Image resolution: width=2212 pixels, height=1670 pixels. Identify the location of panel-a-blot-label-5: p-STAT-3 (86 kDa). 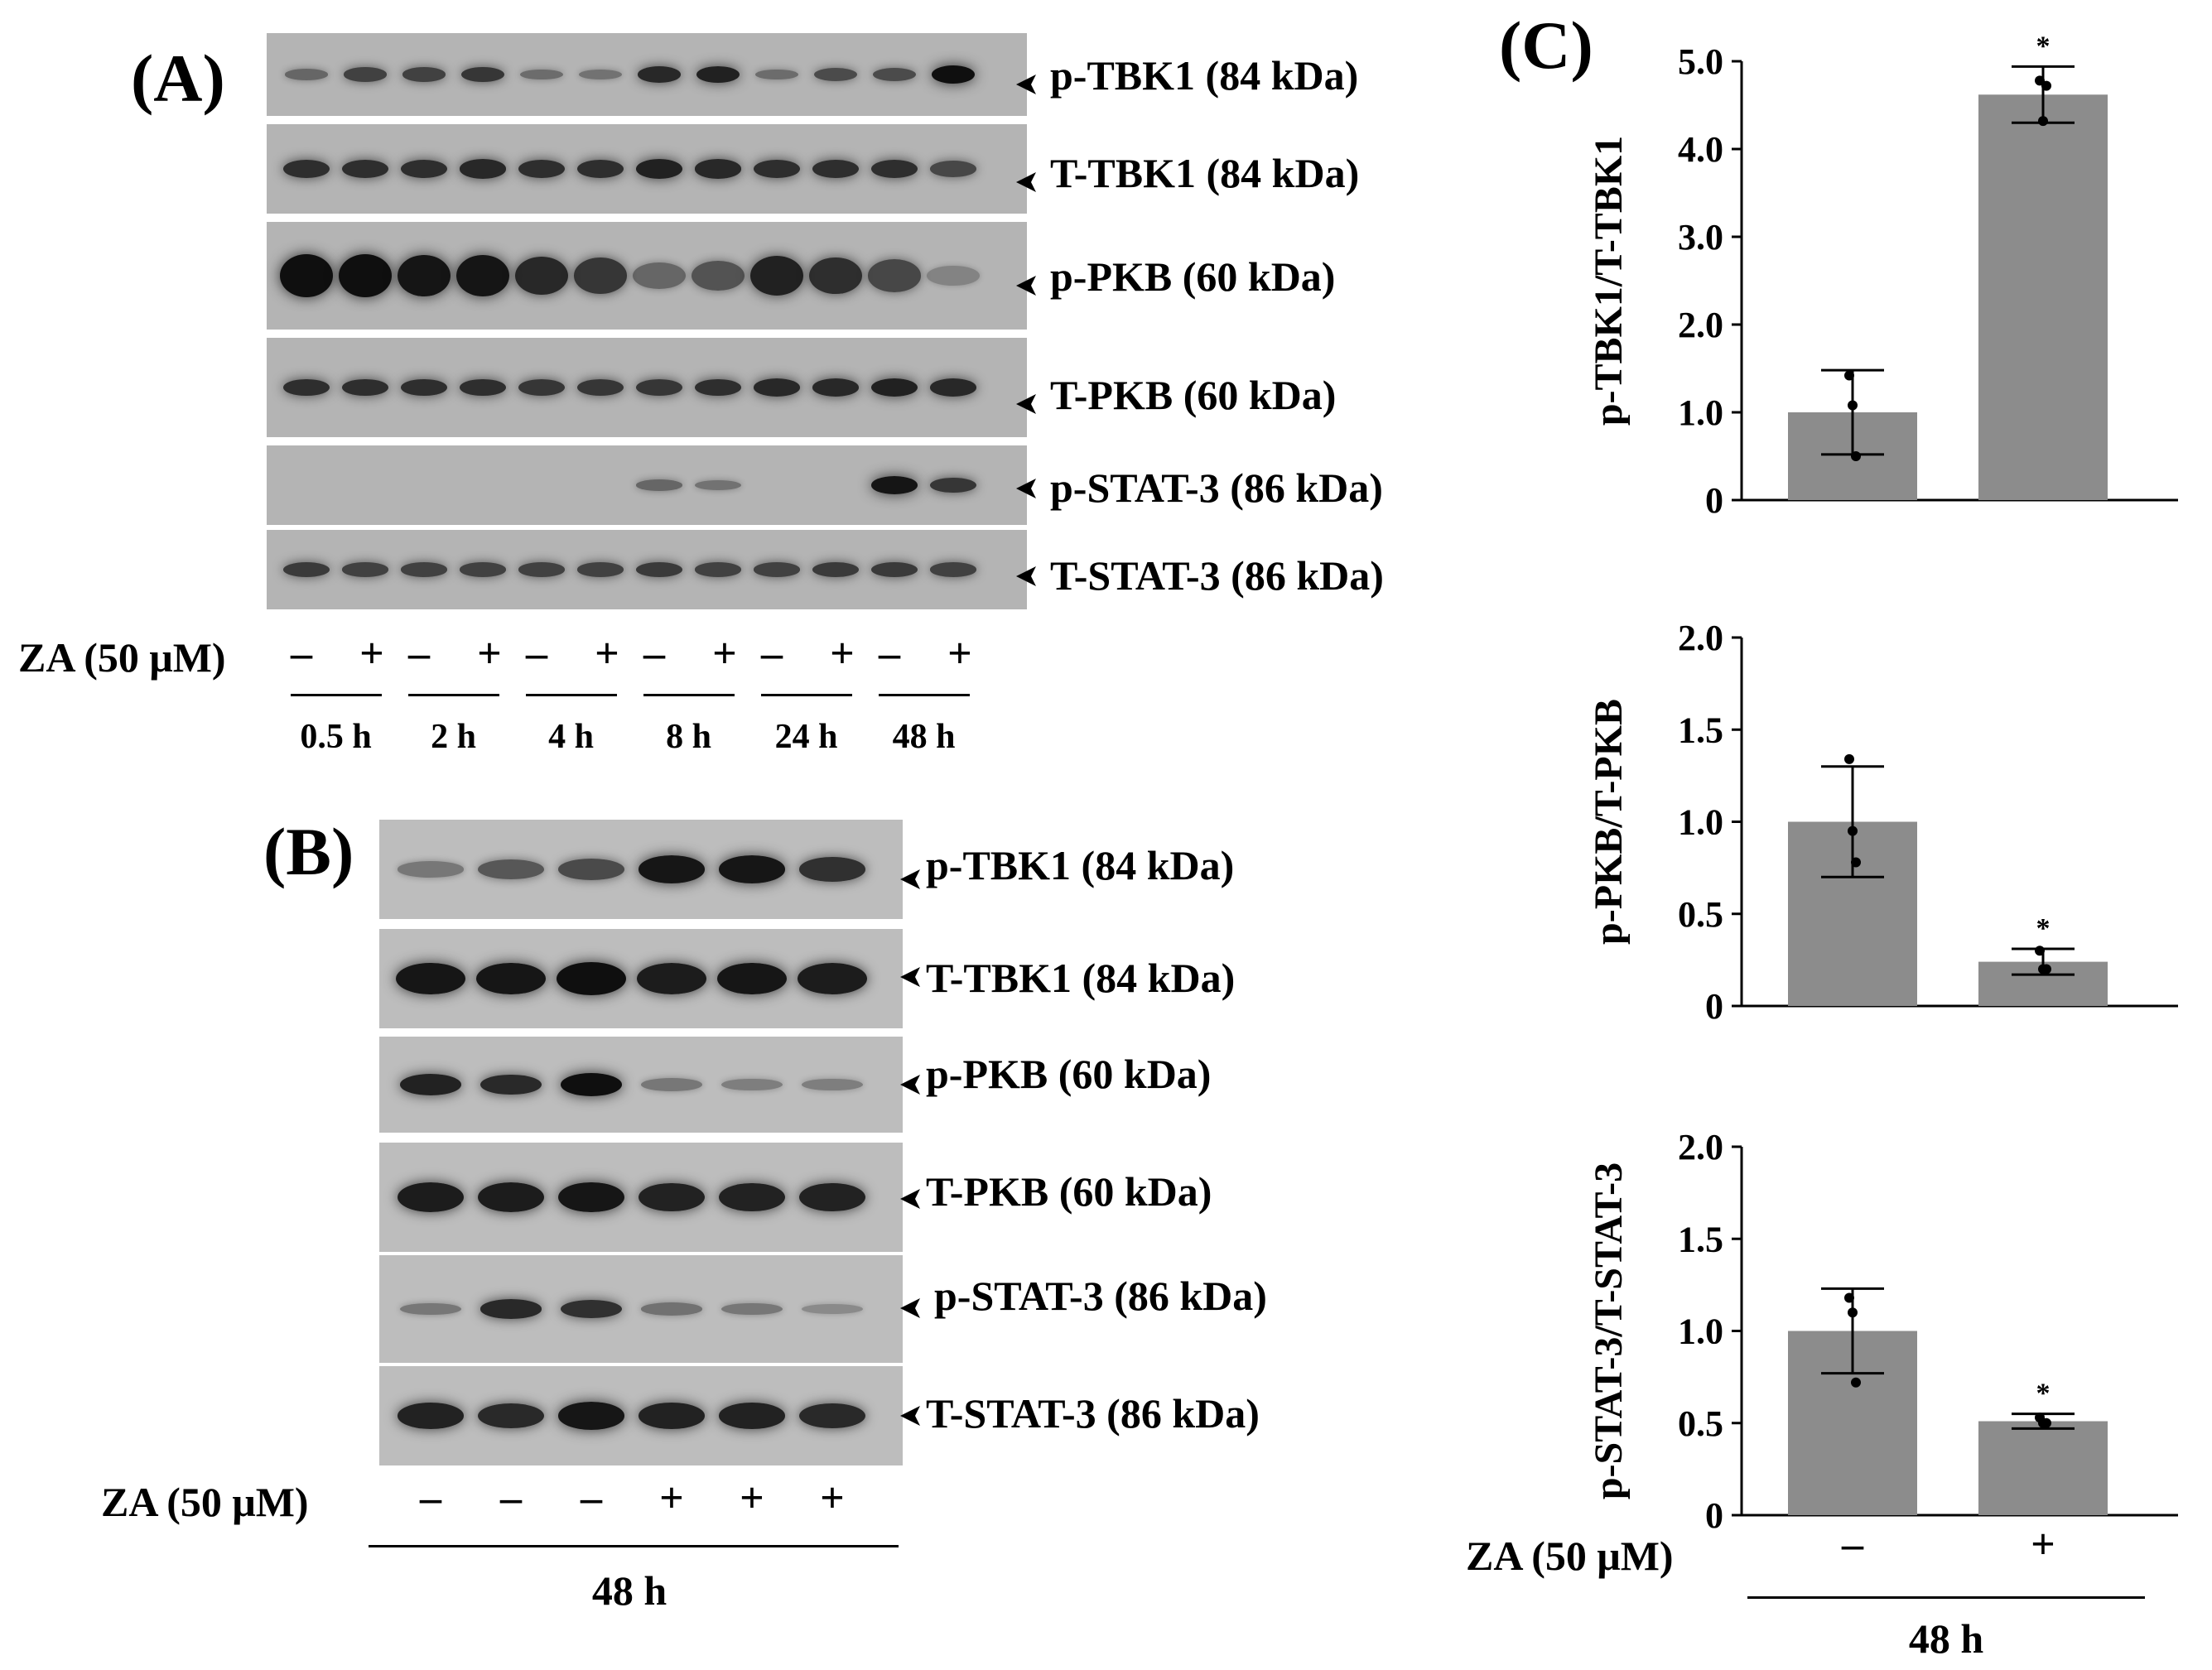
(1216, 487).